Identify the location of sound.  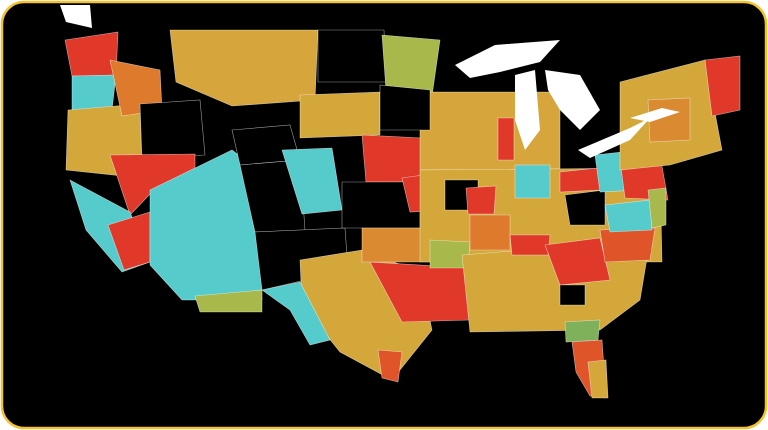
(76, 16).